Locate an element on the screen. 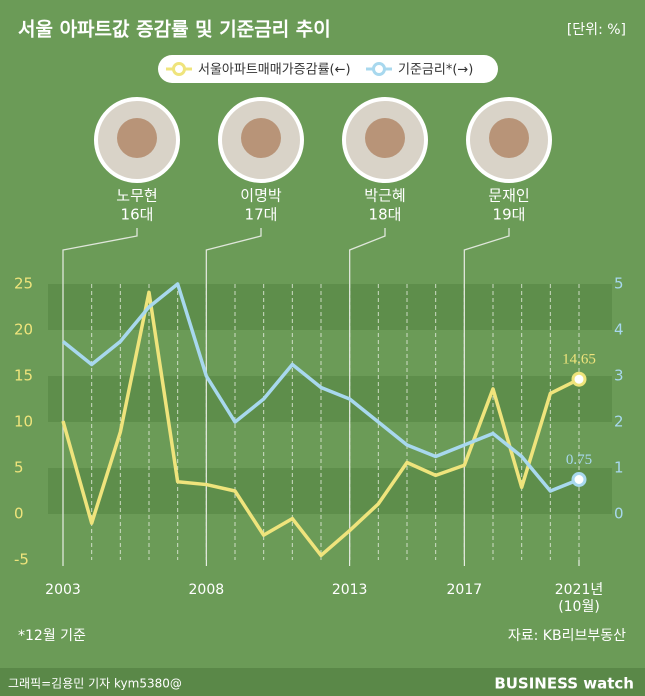  x-tick-label: 2013 is located at coordinates (349, 590).